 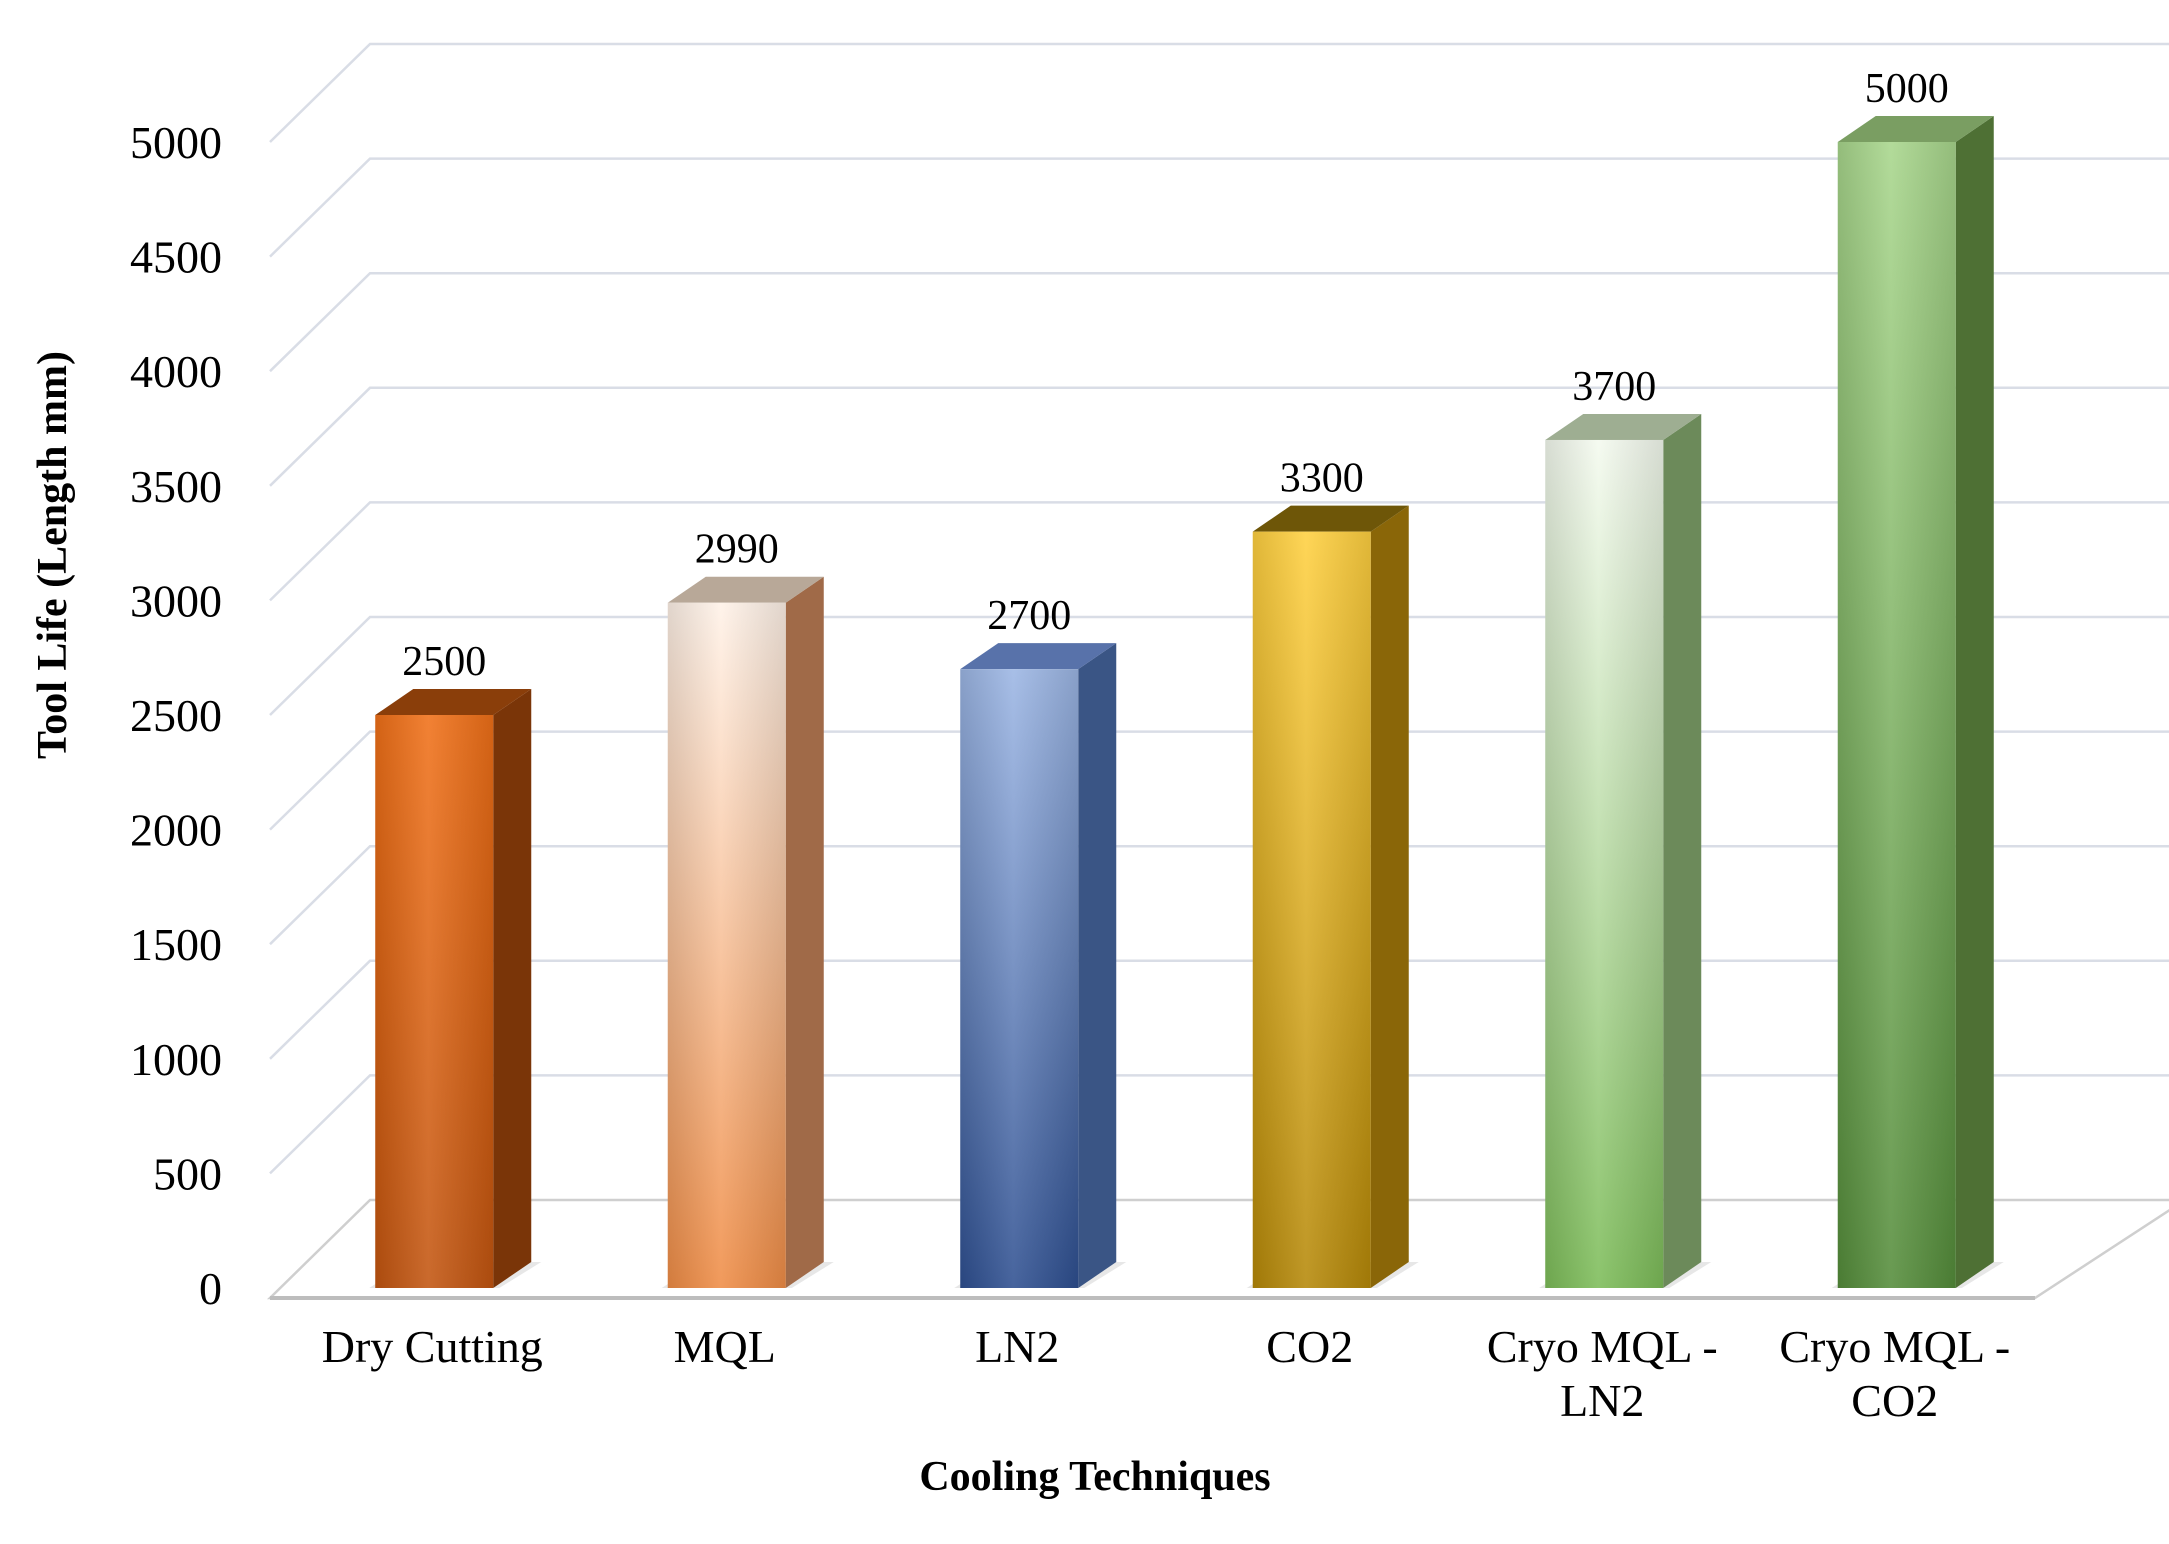 I want to click on y-tick-label: 3000, so click(x=176, y=600).